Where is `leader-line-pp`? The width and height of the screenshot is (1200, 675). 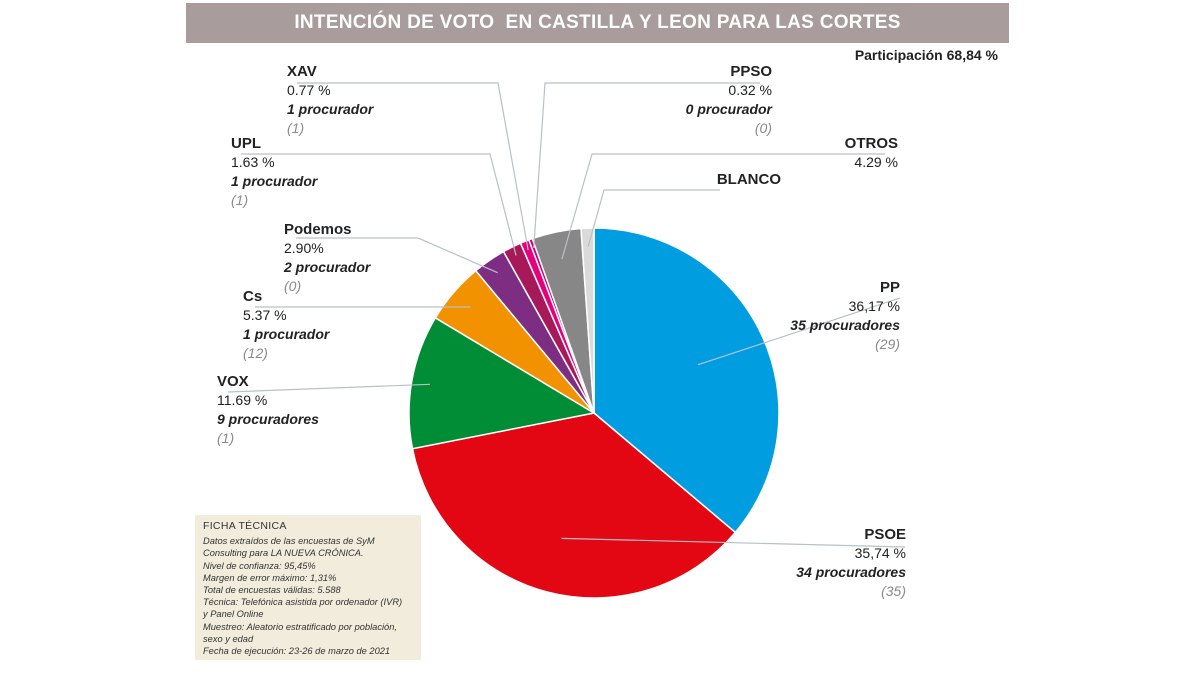
leader-line-pp is located at coordinates (799, 331).